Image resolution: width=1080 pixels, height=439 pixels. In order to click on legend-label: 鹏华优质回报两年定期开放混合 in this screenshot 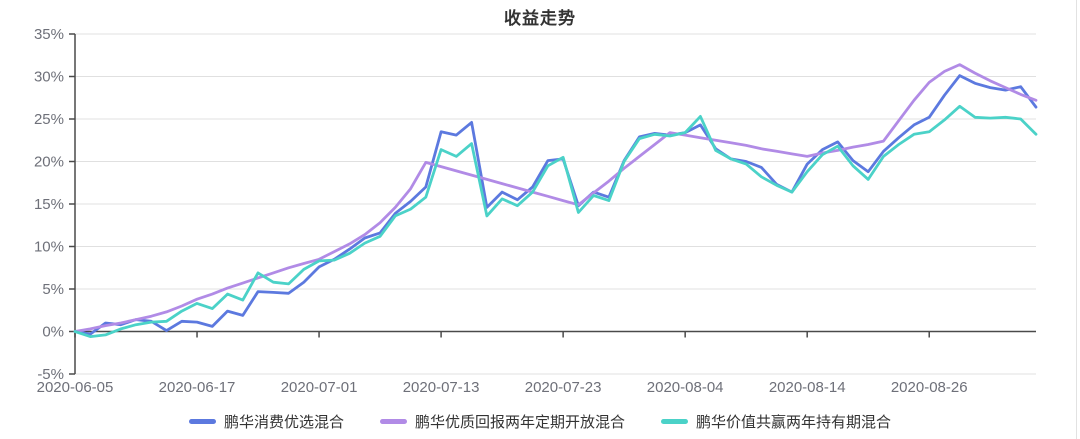, I will do `click(519, 422)`.